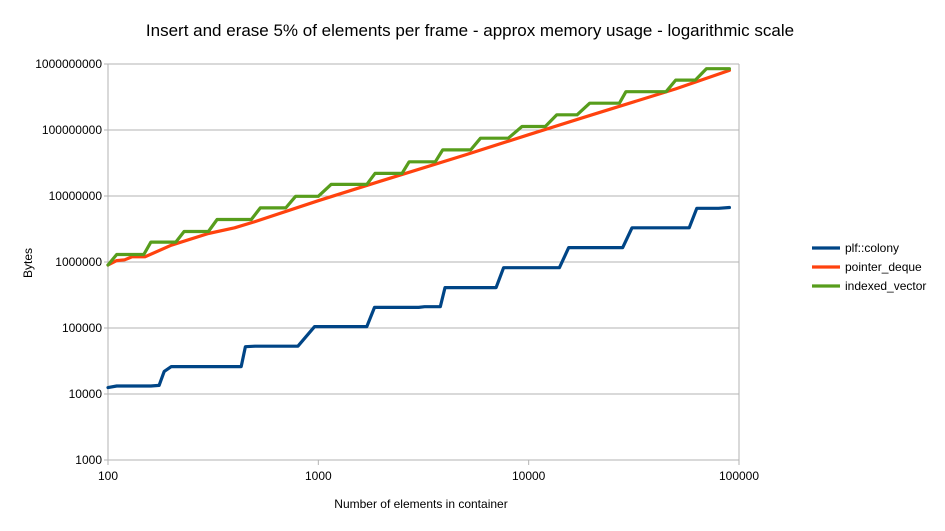 The width and height of the screenshot is (945, 531). What do you see at coordinates (68, 64) in the screenshot?
I see `y-tick-label: 1000000000` at bounding box center [68, 64].